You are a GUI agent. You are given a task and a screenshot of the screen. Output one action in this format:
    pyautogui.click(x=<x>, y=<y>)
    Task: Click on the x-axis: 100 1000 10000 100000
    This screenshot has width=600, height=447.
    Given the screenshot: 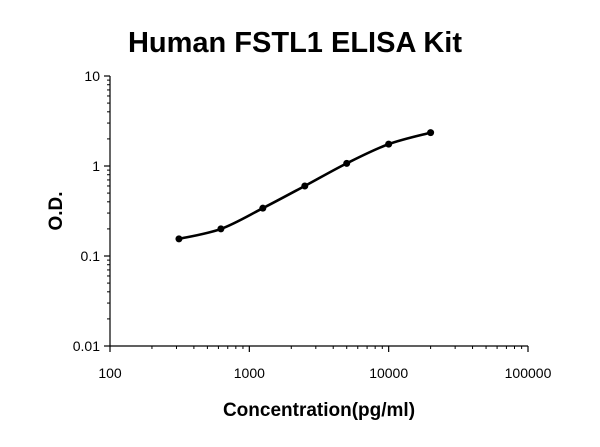 What is the action you would take?
    pyautogui.click(x=325, y=363)
    